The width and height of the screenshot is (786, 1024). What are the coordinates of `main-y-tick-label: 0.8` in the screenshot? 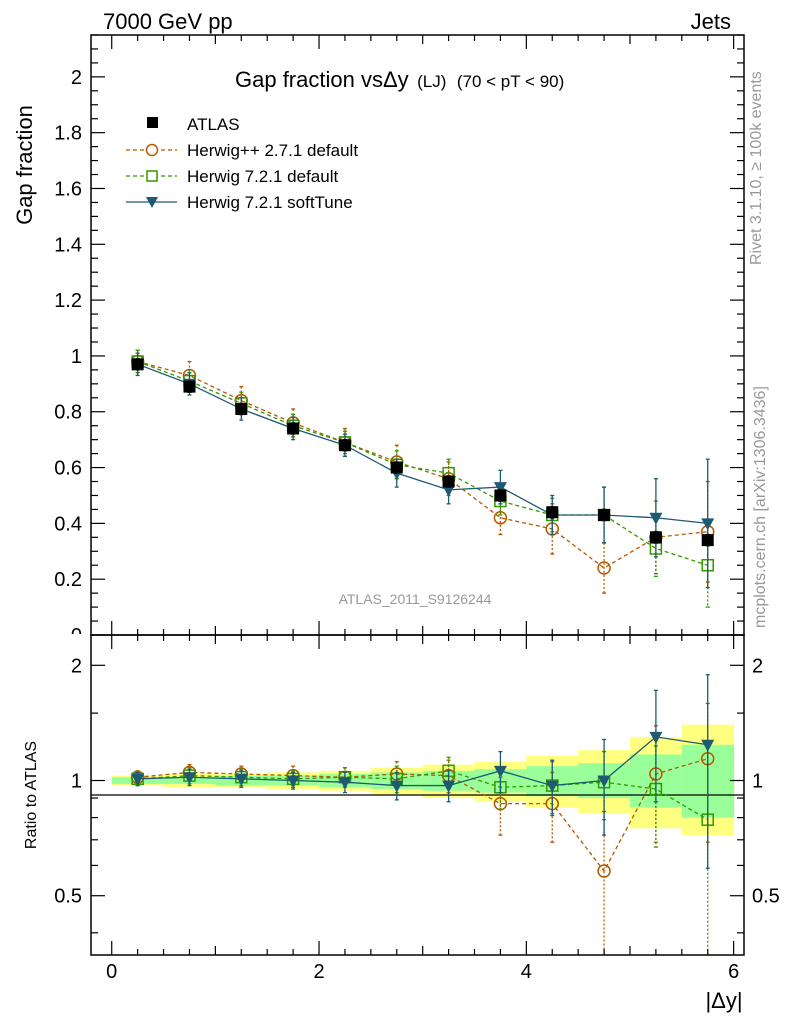 It's located at (68, 413).